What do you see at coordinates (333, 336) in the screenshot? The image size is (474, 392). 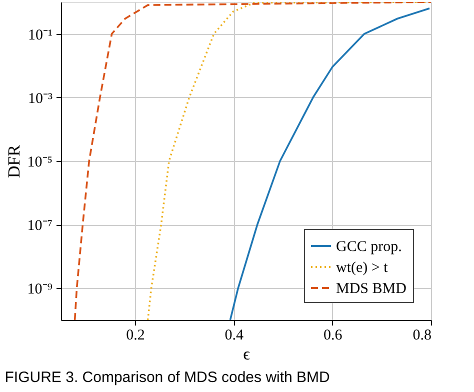 I see `x-tick-label: 0.6` at bounding box center [333, 336].